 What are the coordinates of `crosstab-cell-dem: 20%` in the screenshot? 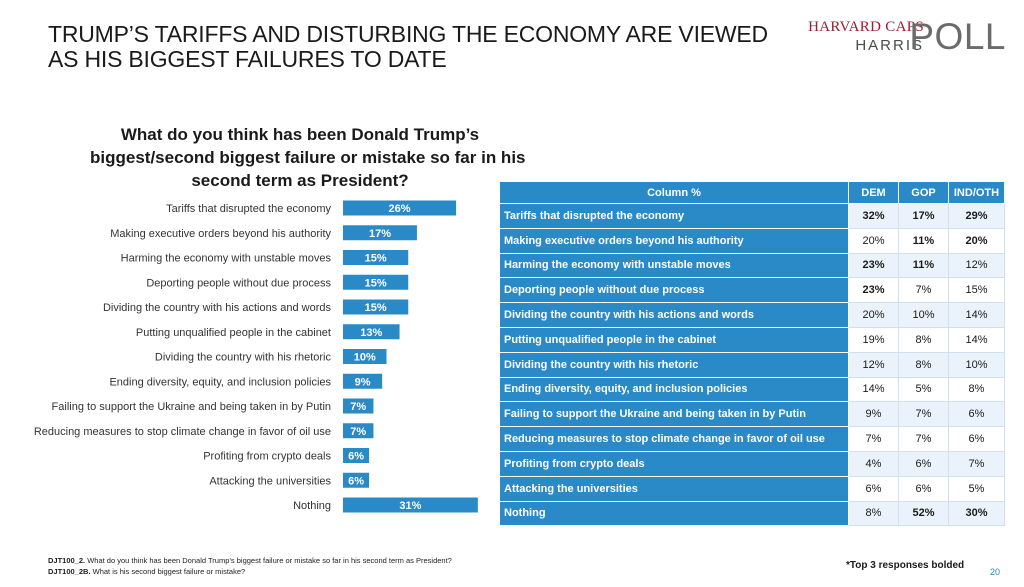 It's located at (873, 315).